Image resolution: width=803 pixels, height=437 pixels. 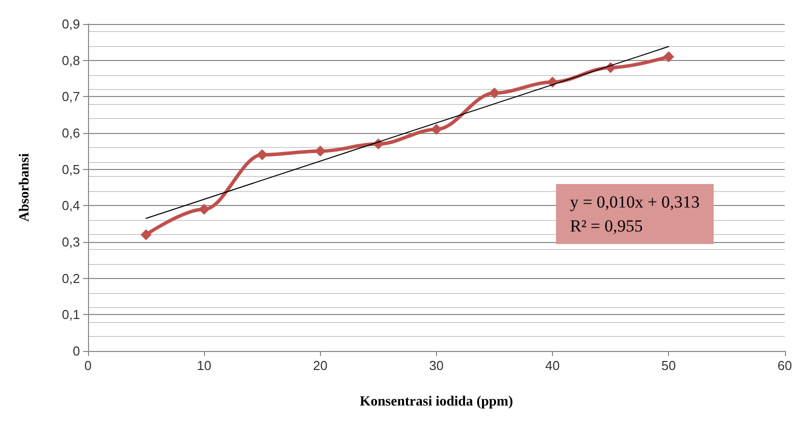 I want to click on y-axis-title: Absorbansi, so click(x=25, y=187).